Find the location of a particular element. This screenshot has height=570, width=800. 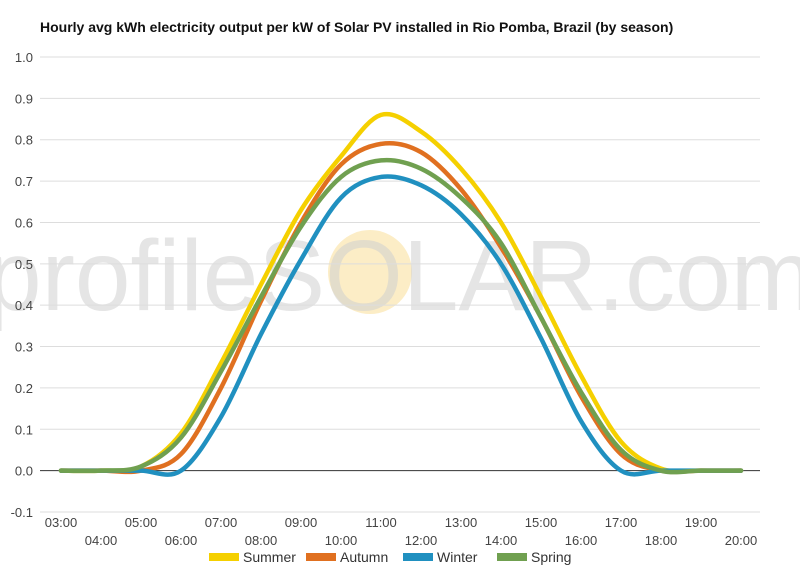

x-tick-label: 11:00 is located at coordinates (381, 522).